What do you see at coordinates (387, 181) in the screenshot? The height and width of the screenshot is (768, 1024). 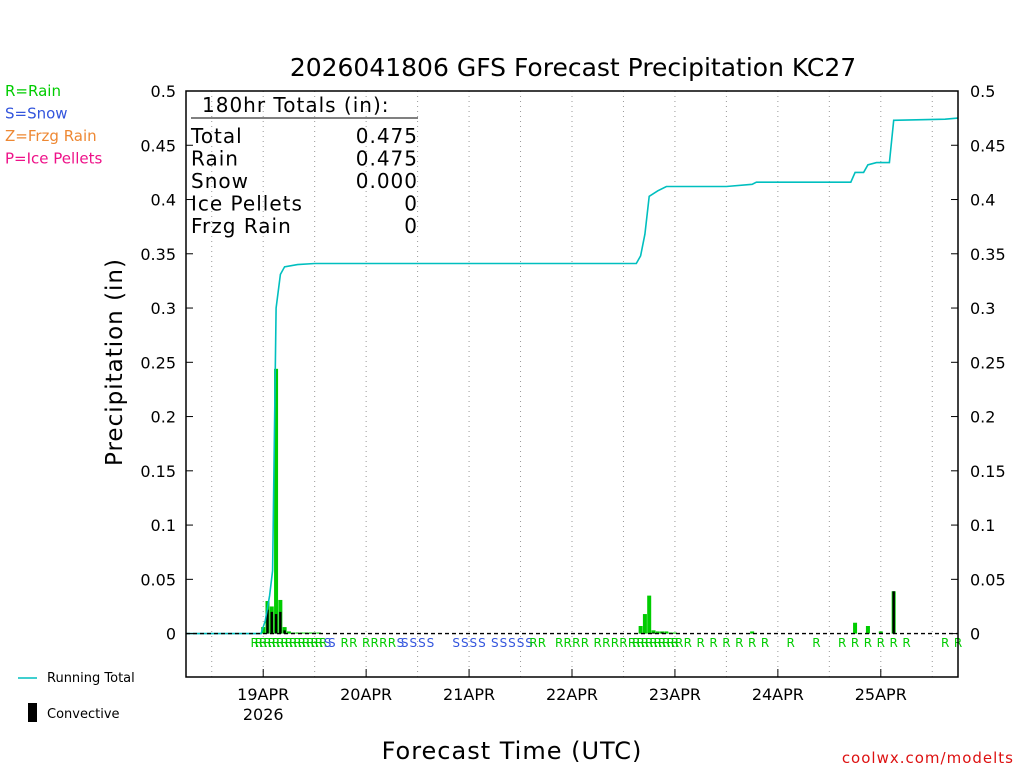 I see `totals-value: 0.000` at bounding box center [387, 181].